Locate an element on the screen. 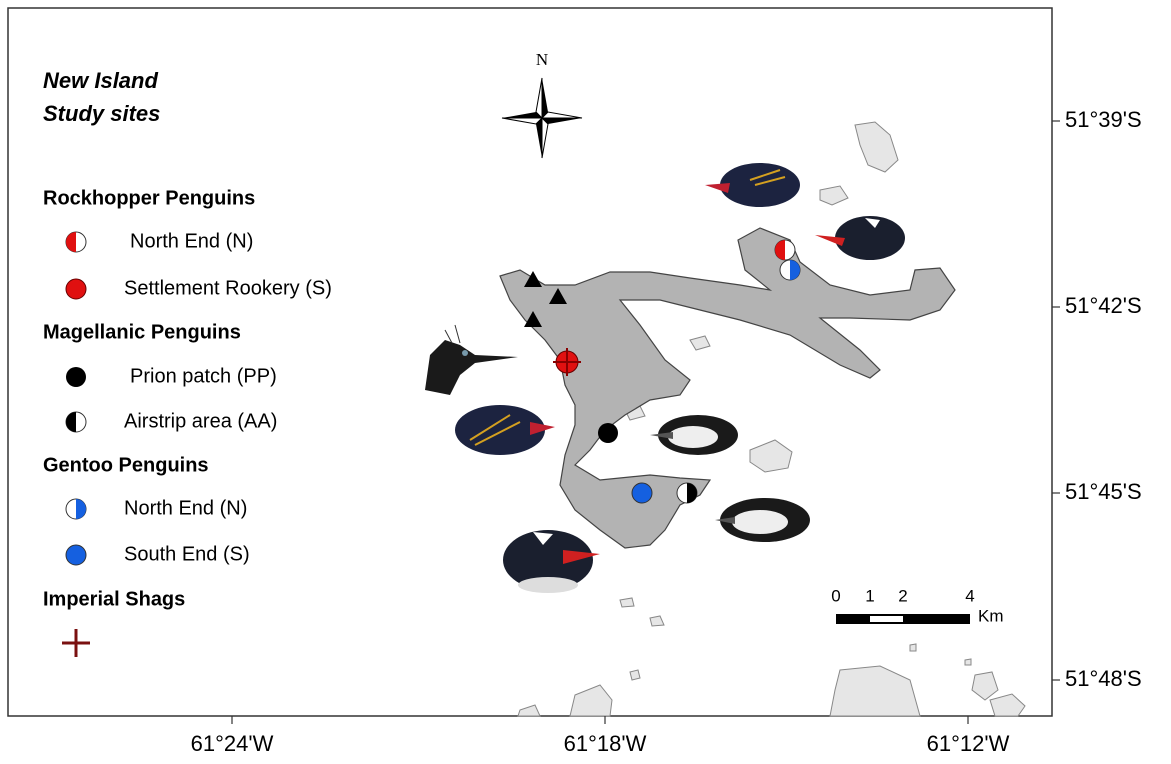 The image size is (1171, 764). legend-group-title: Gentoo Penguins is located at coordinates (126, 465).